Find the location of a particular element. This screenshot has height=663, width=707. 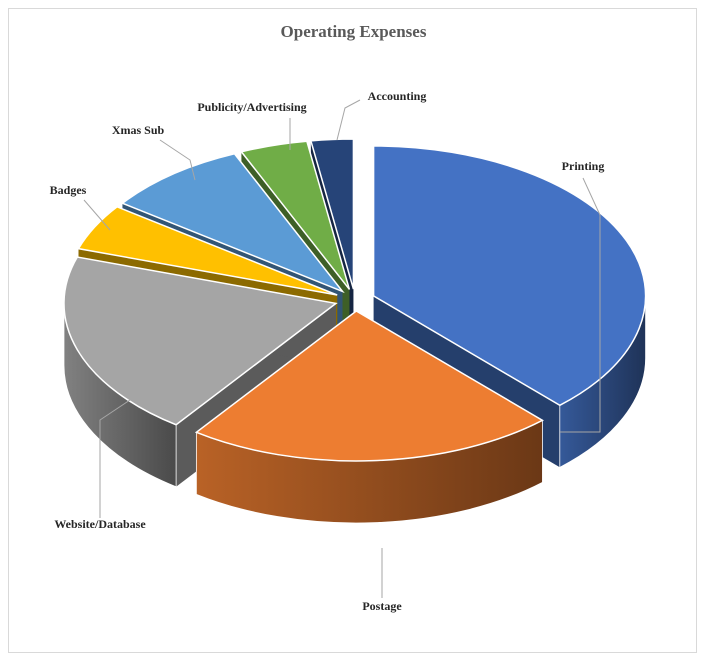

chart-title: Operating Expenses is located at coordinates (353, 31).